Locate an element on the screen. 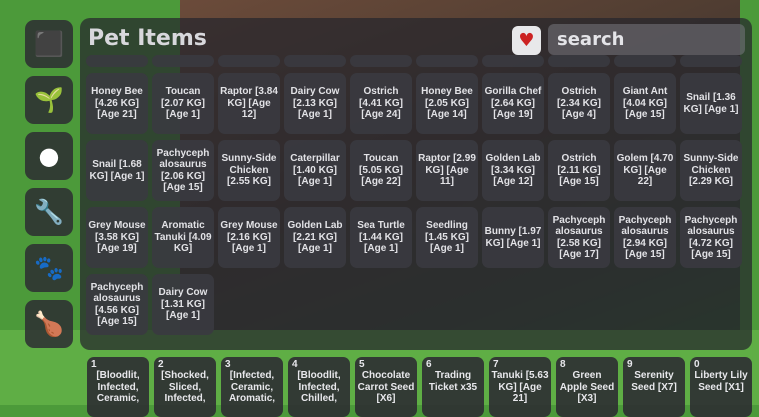 Image resolution: width=759 pixels, height=417 pixels. pet-tile: Snail [1.36 KG] [Age 1] is located at coordinates (711, 103).